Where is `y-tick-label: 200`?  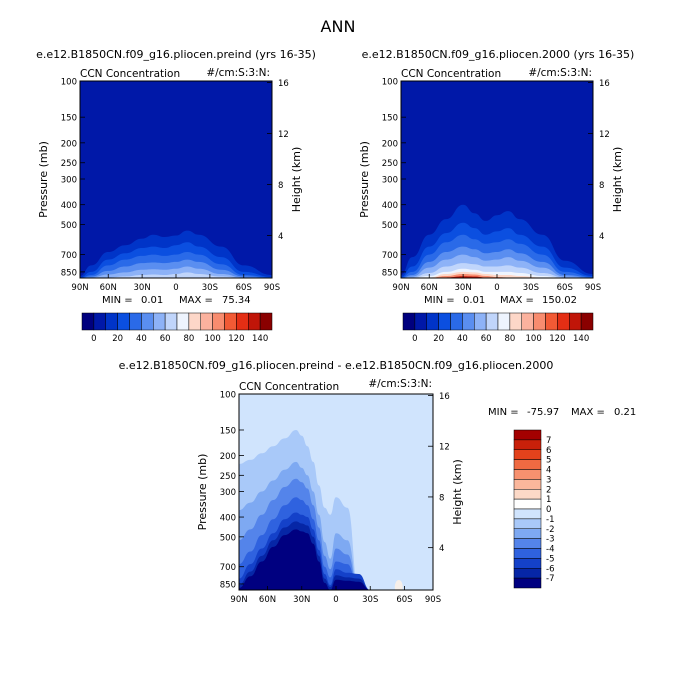 y-tick-label: 200 is located at coordinates (390, 144).